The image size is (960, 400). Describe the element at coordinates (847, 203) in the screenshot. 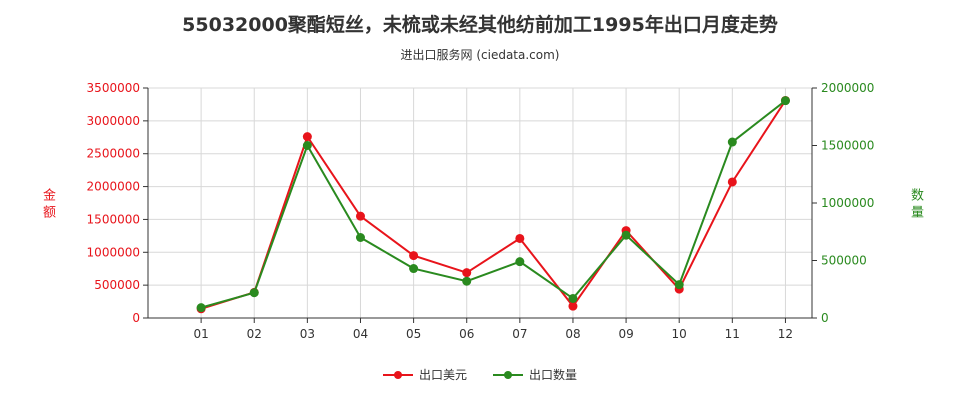

I see `y-right-tick-label: 1000000` at that location.